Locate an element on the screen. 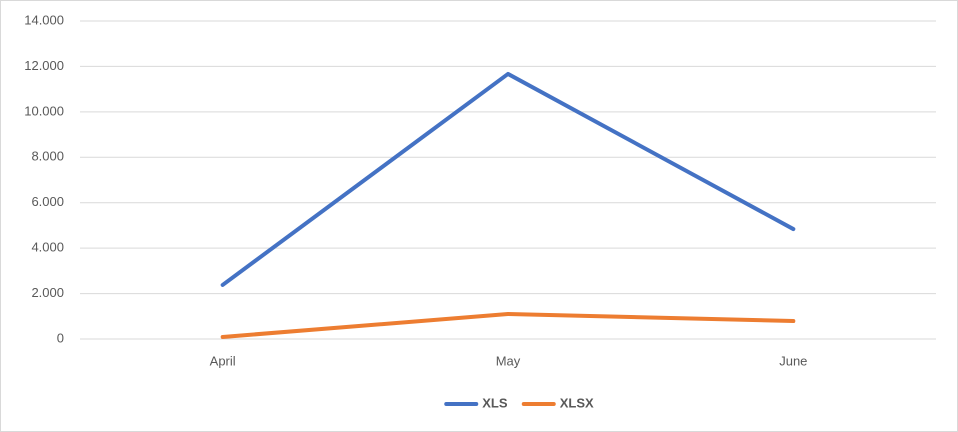 The height and width of the screenshot is (432, 958). legend-label: XLSX is located at coordinates (577, 402).